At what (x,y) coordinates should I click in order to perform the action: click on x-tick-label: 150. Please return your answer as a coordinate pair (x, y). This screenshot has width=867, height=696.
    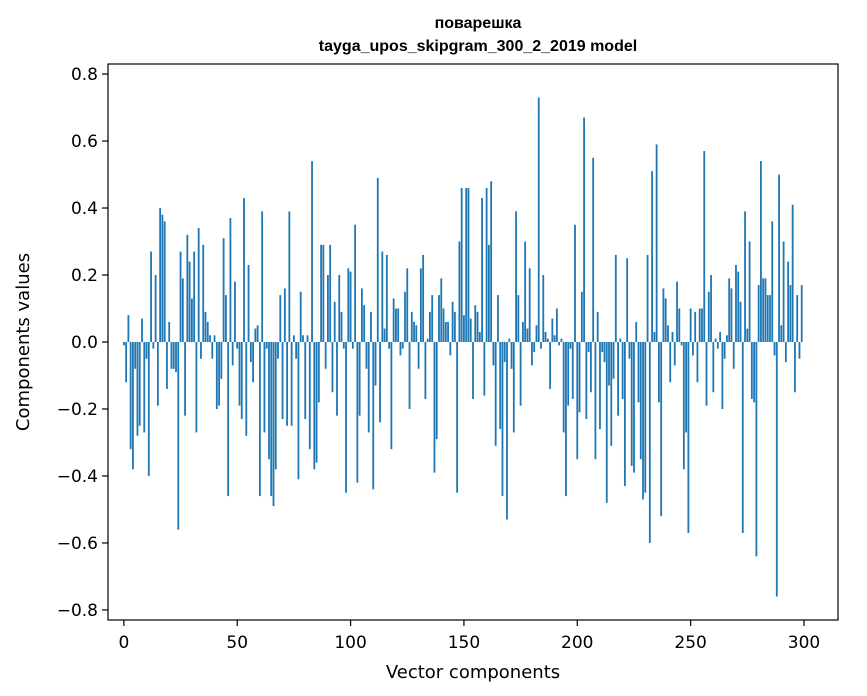
    Looking at the image, I should click on (464, 643).